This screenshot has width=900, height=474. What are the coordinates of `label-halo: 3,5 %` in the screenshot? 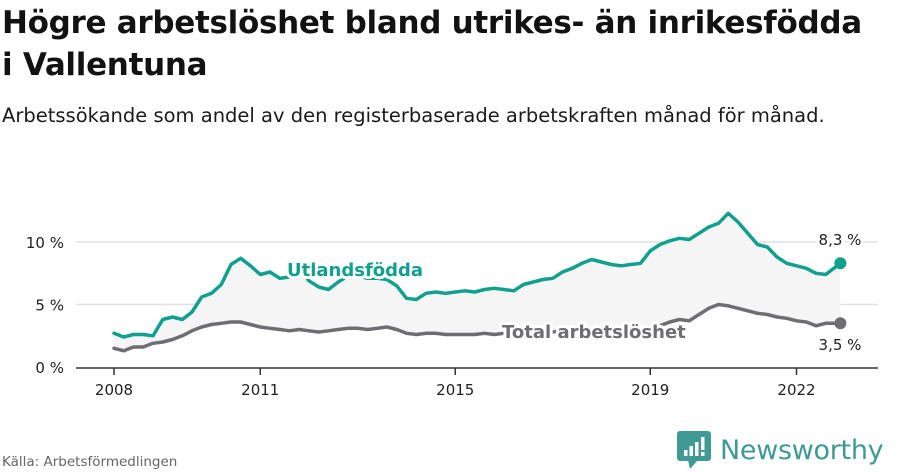 It's located at (840, 345).